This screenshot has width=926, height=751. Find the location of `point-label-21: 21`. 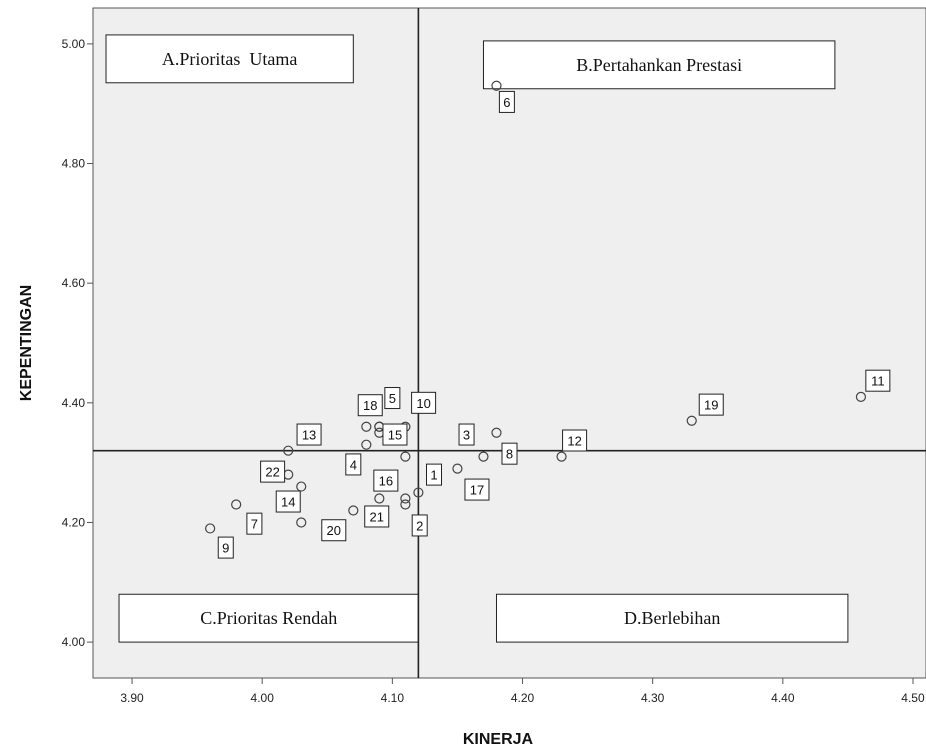

point-label-21: 21 is located at coordinates (377, 516).